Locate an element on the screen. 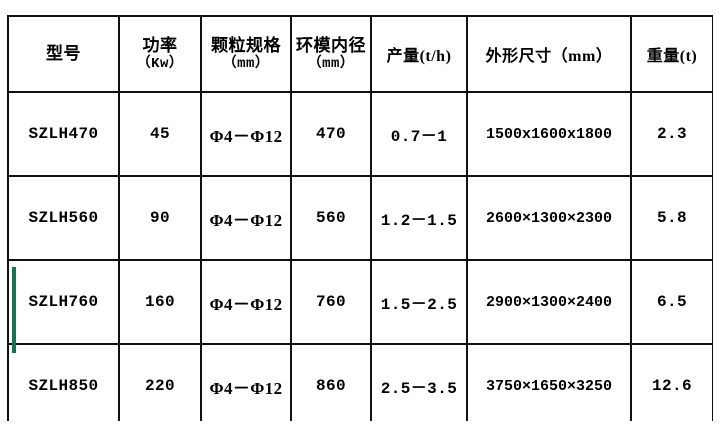 The image size is (720, 446). value-power: 220 is located at coordinates (159, 386).